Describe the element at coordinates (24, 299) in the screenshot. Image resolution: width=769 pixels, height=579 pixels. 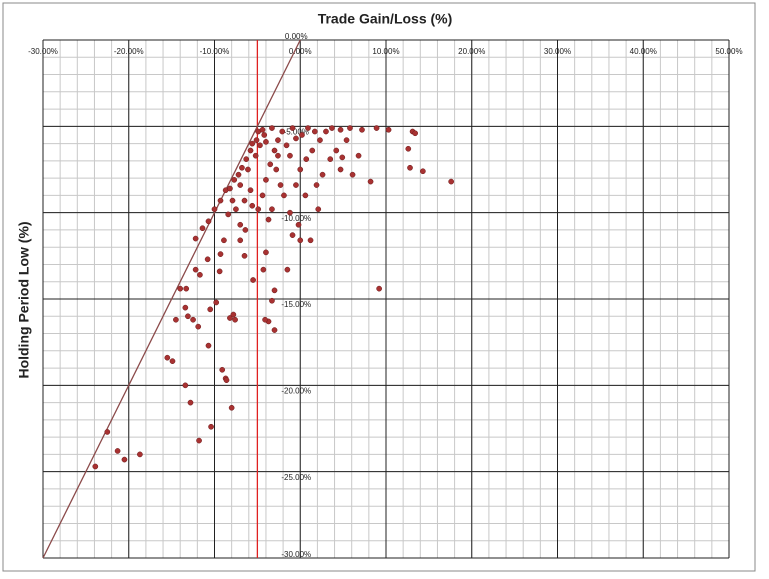
I see `y-axis-label: Holding Period Low (%)` at that location.